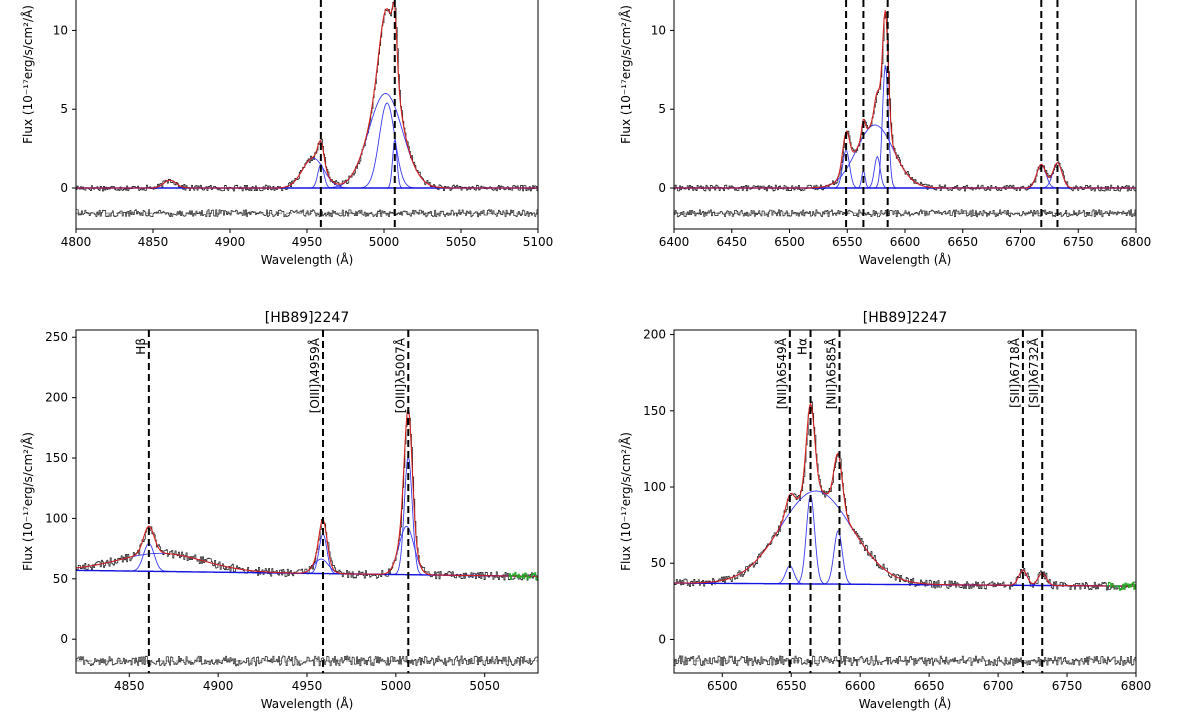 The image size is (1196, 724). What do you see at coordinates (1033, 372) in the screenshot?
I see `line-label: [SII]λ6732Å` at bounding box center [1033, 372].